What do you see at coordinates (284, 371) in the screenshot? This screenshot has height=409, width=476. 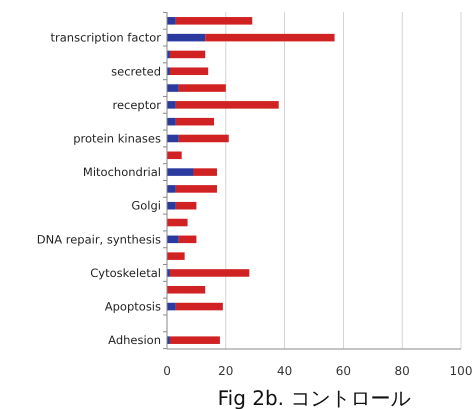 I see `x-tick-label: 40` at bounding box center [284, 371].